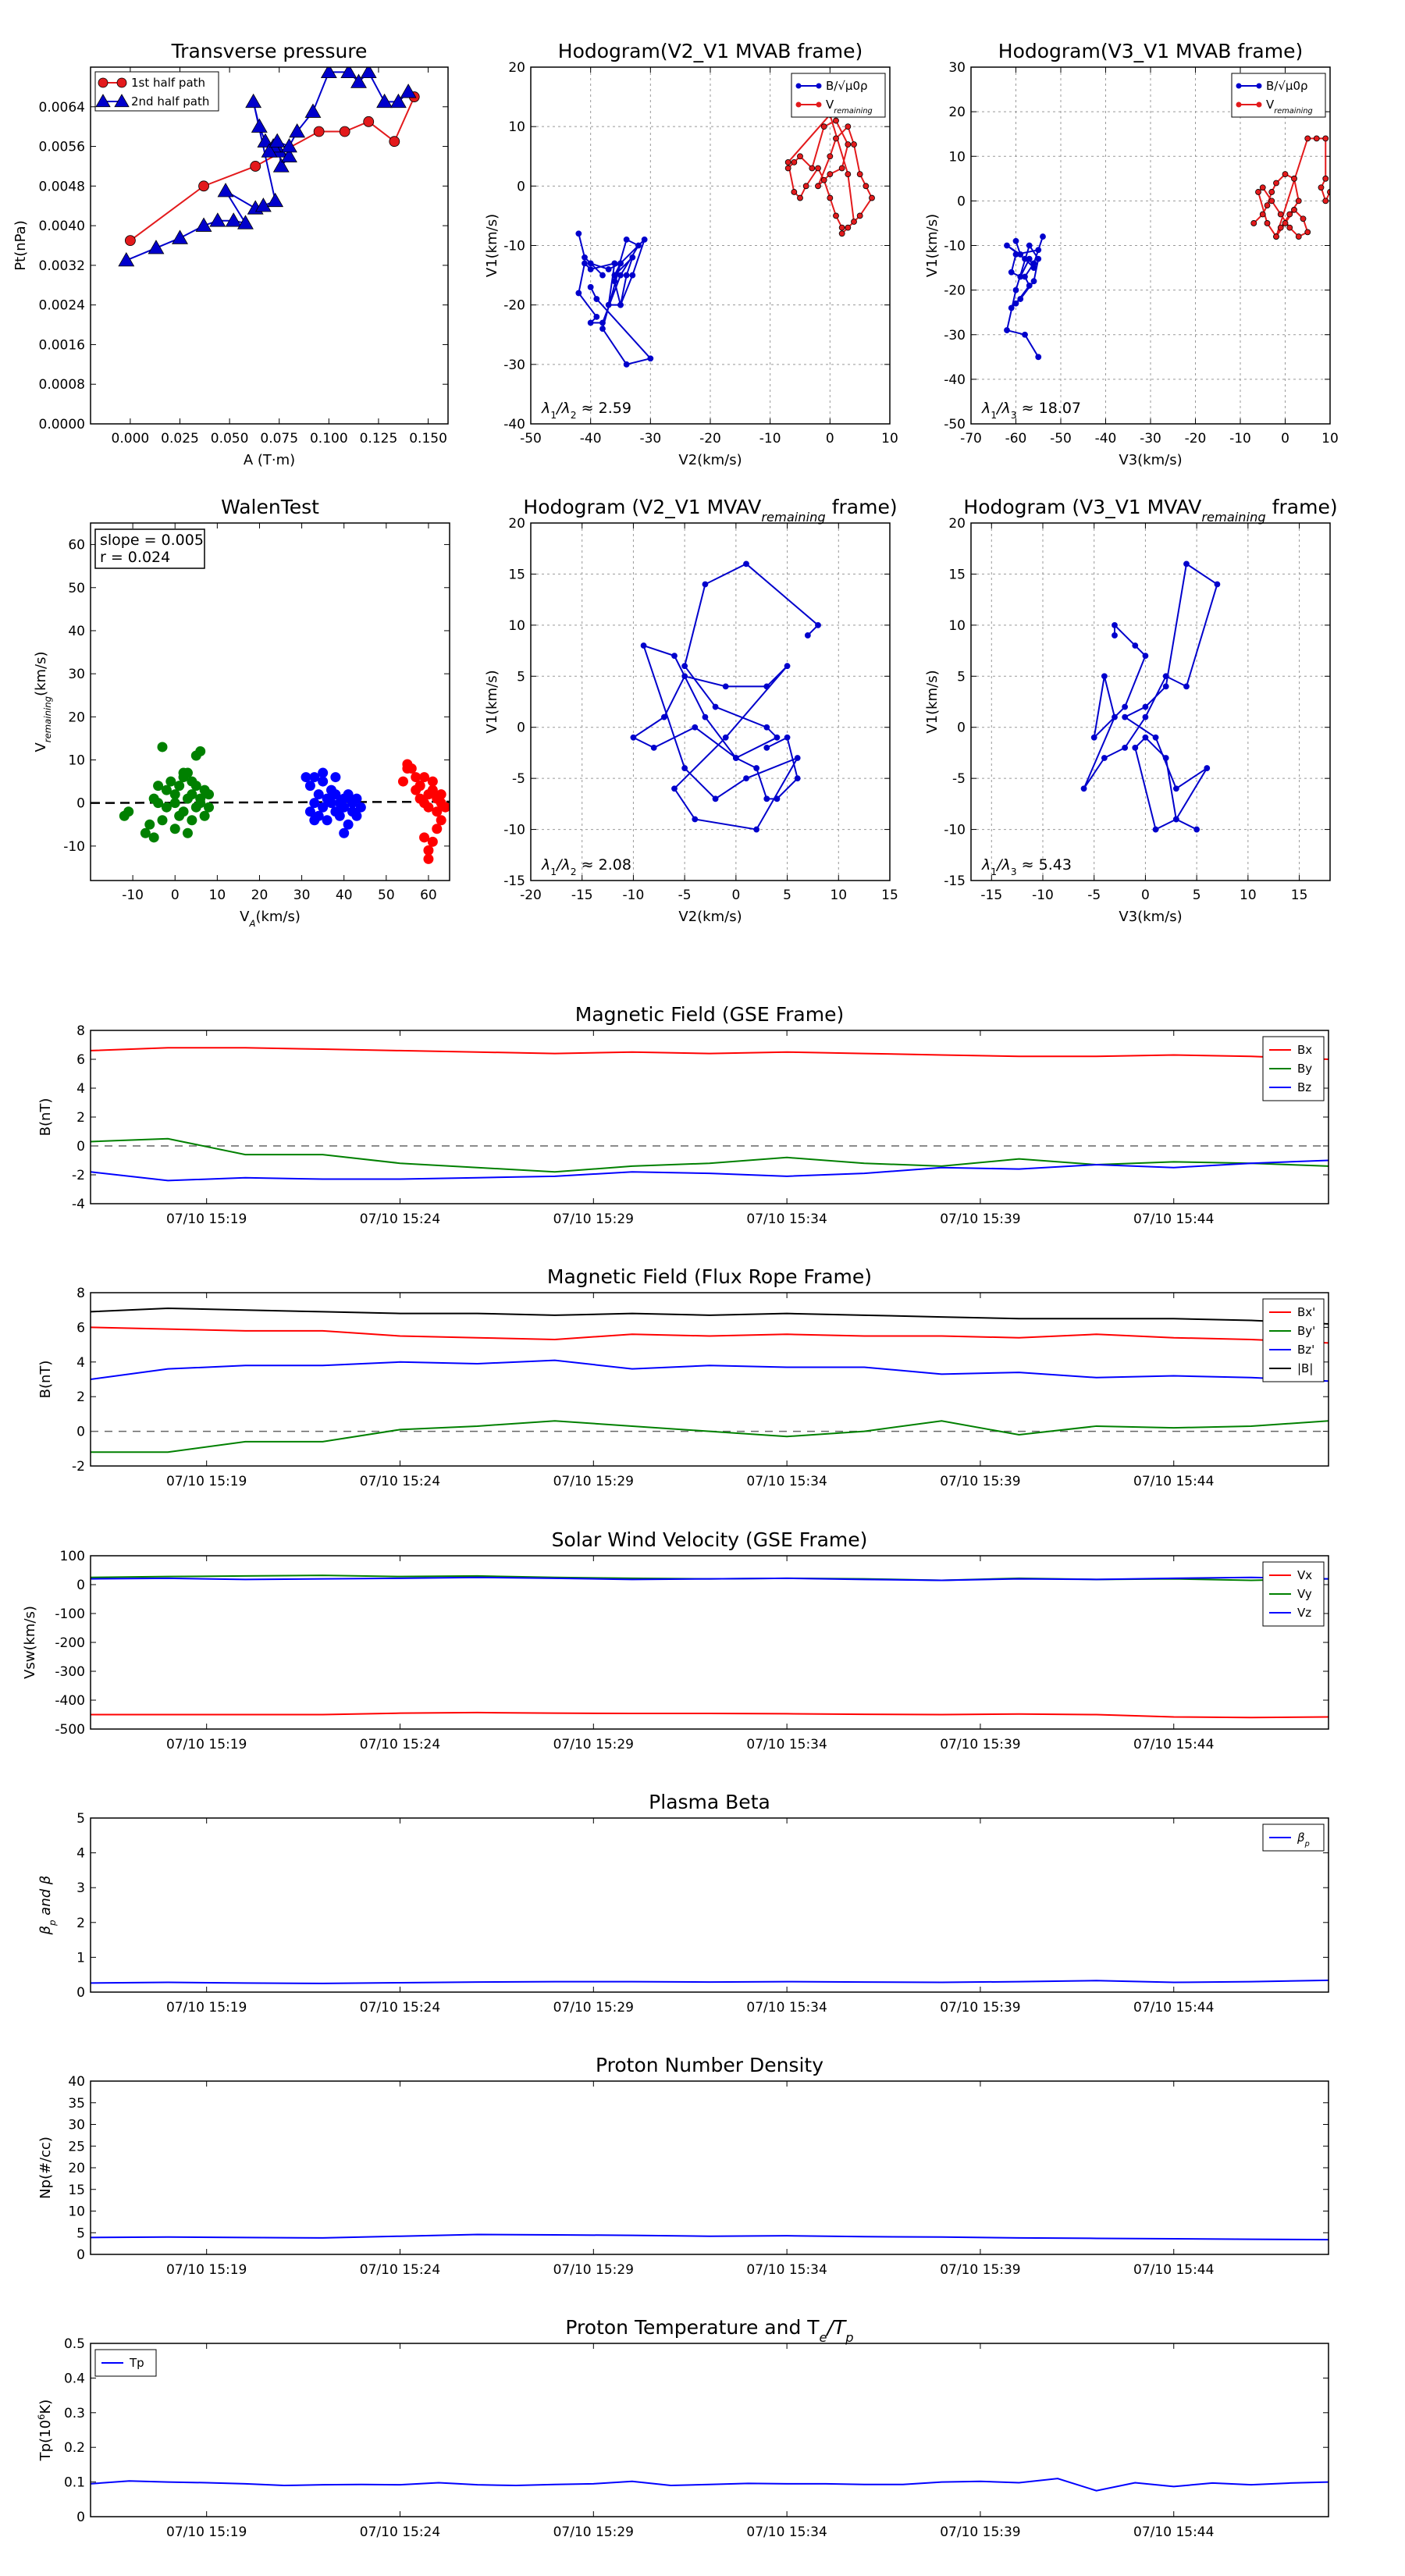 The width and height of the screenshot is (1405, 2576). Describe the element at coordinates (74, 2413) in the screenshot. I see `y-tick-label: 0.3` at that location.